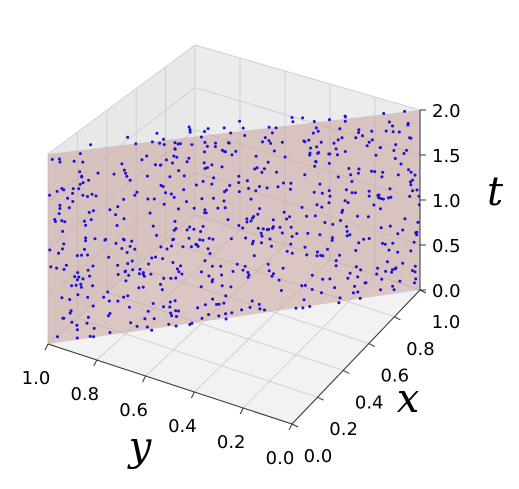  Describe the element at coordinates (36, 378) in the screenshot. I see `y-tick-label: 1.0` at that location.